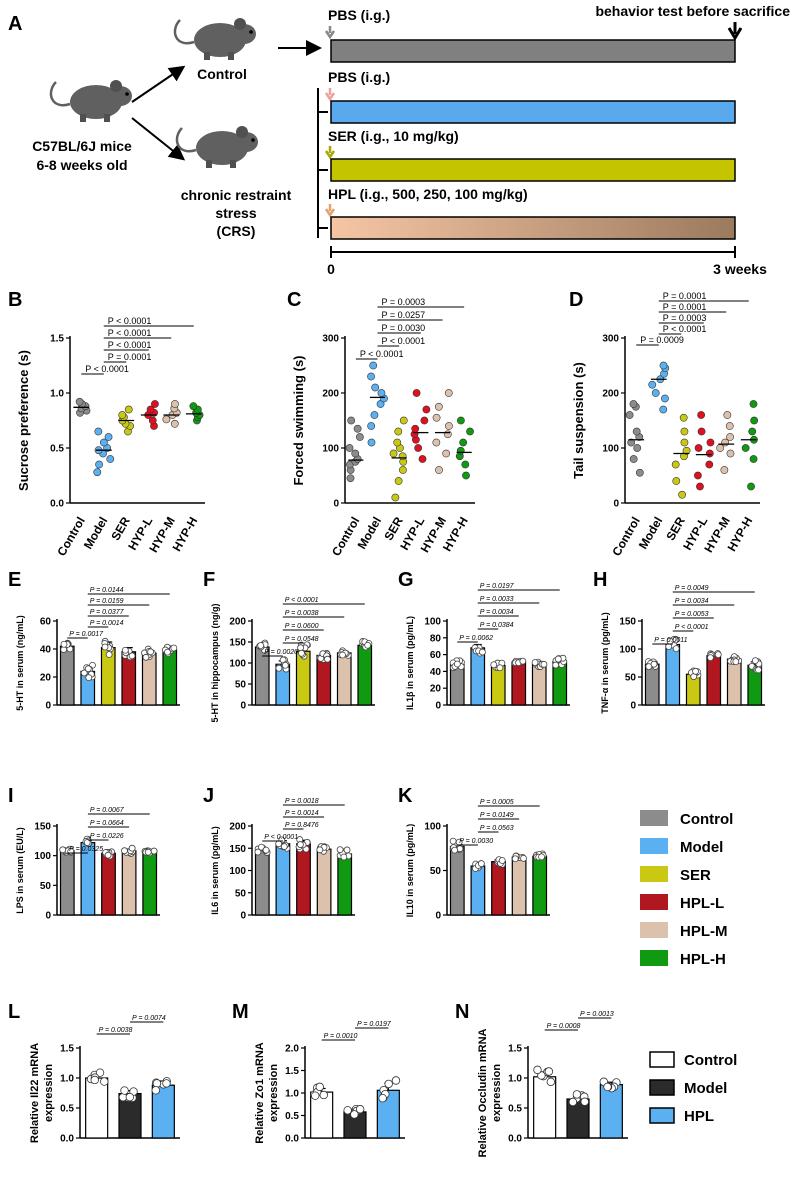 The height and width of the screenshot is (1177, 800). Describe the element at coordinates (703, 959) in the screenshot. I see `legend-label-hpl-h: HPL-H` at that location.